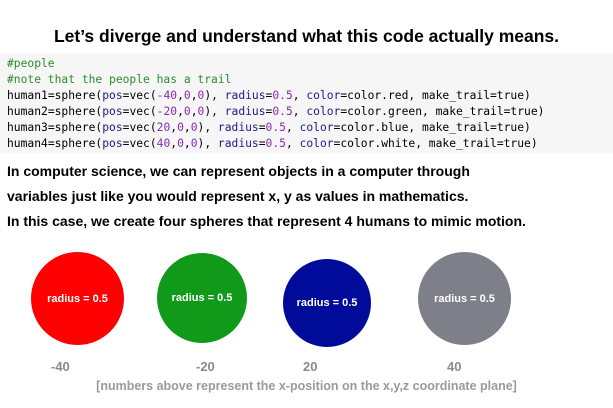  I want to click on code-comment: #people, so click(31, 63).